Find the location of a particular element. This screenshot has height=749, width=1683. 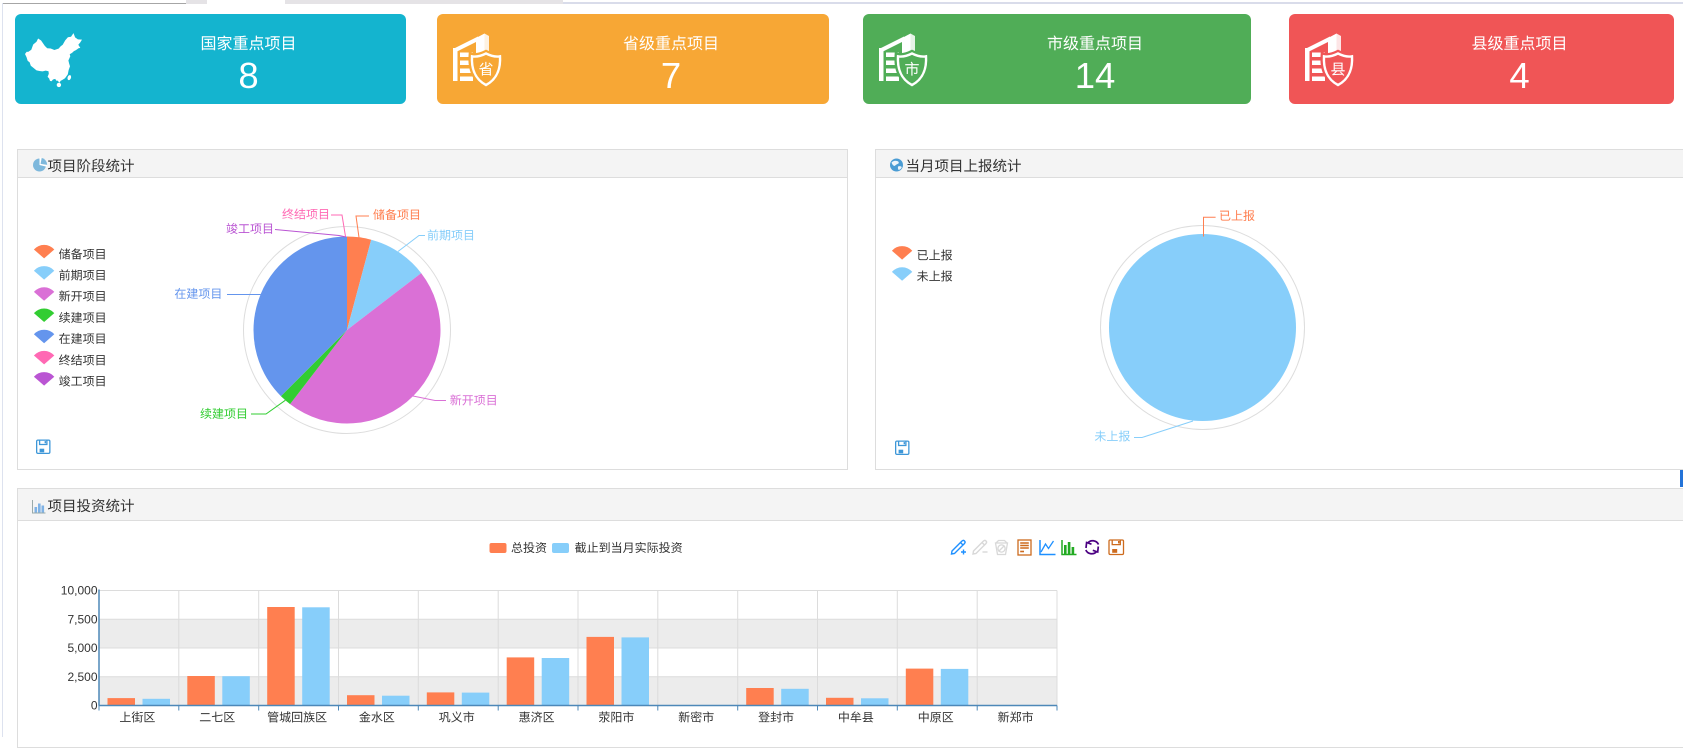

svg-text: 二七区 is located at coordinates (217, 717).